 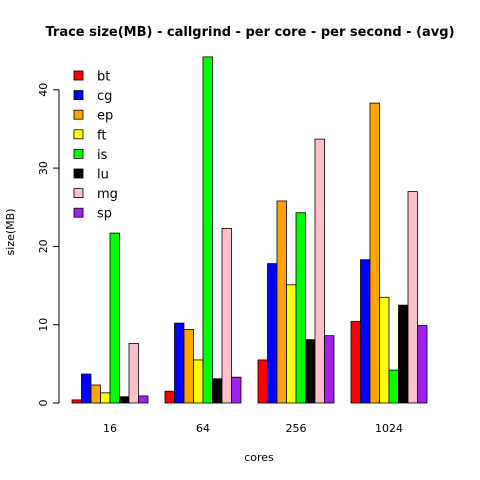 I want to click on legend-swatch-mg, so click(x=78, y=193).